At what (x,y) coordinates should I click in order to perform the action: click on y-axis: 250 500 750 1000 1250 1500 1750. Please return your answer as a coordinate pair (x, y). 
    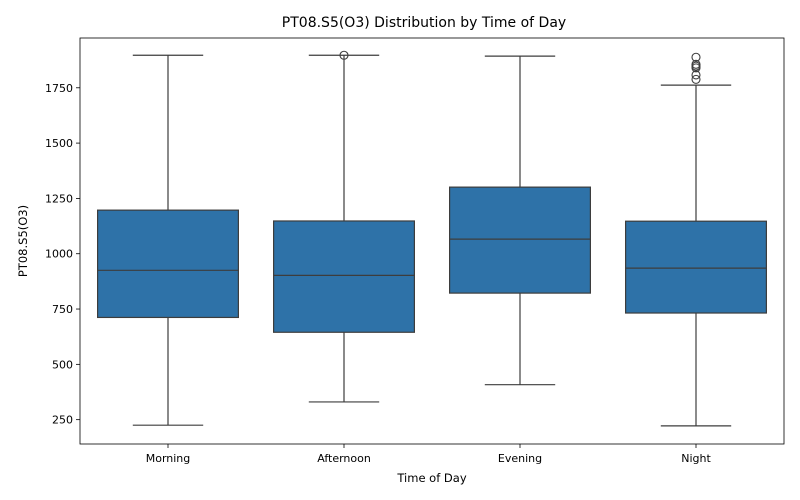
    Looking at the image, I should click on (62, 254).